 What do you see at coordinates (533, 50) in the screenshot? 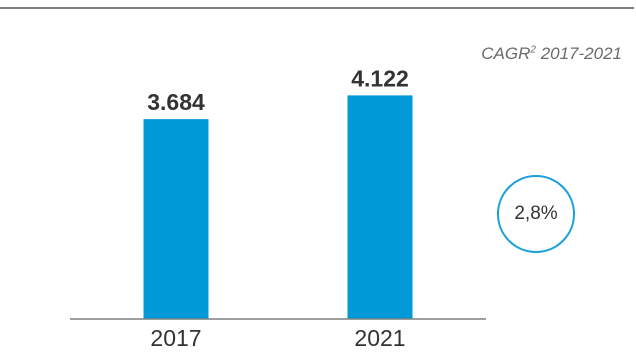
I see `cagr-footnote-marker: 2` at bounding box center [533, 50].